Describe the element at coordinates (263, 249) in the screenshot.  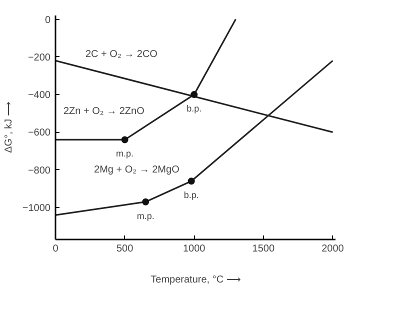
I see `x-tick-label: 1500` at that location.